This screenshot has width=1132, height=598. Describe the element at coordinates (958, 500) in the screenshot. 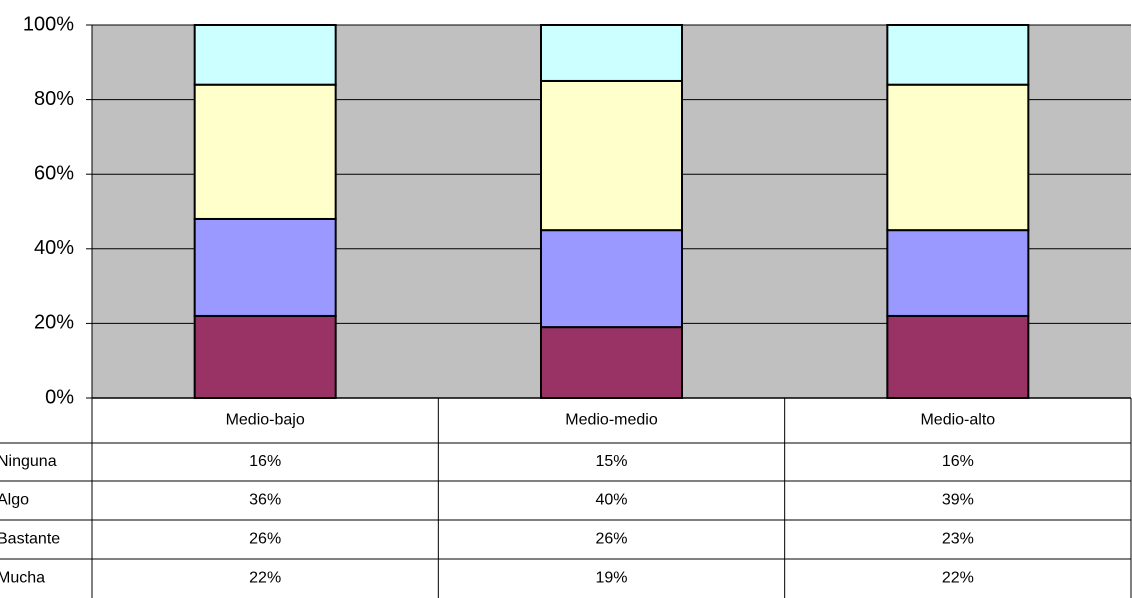

I see `table-cell: 39%` at that location.